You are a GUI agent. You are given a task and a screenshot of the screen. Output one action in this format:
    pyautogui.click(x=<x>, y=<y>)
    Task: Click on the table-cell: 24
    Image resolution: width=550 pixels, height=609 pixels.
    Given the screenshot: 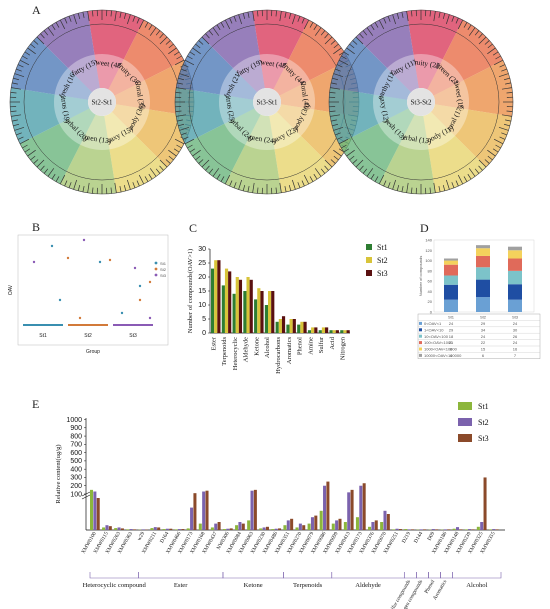 What is the action you would take?
    pyautogui.click(x=515, y=323)
    